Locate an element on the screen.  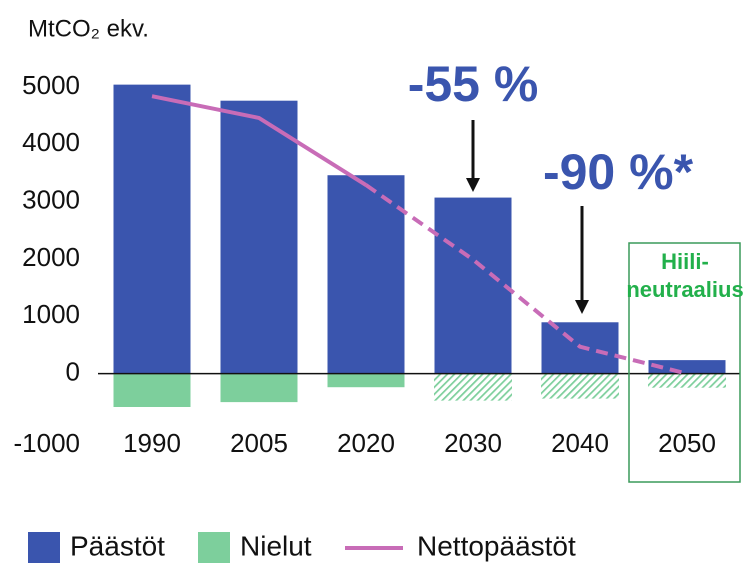
y-tick-label: 4000 is located at coordinates (51, 142).